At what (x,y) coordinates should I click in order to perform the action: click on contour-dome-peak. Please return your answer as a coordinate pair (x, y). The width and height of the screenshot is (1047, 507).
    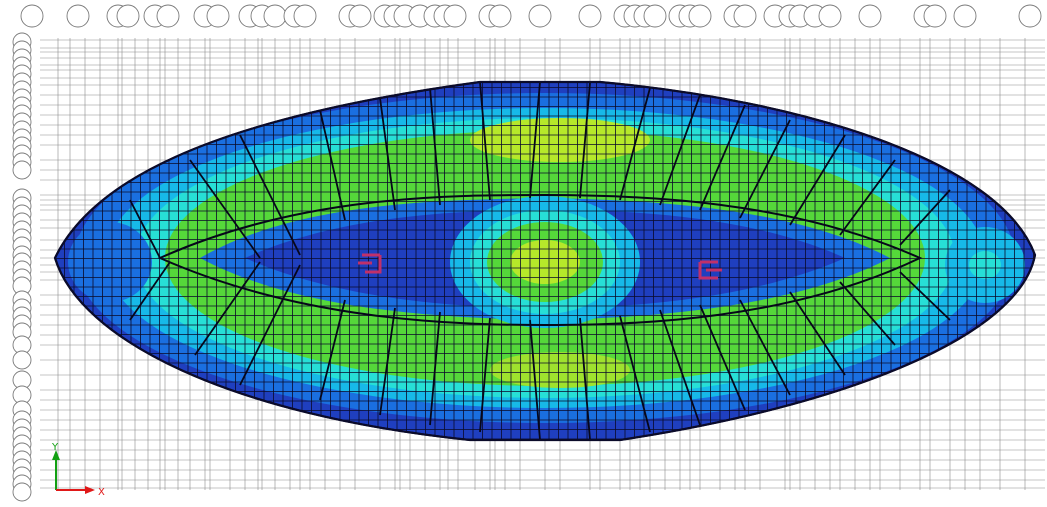
    Looking at the image, I should click on (545, 262).